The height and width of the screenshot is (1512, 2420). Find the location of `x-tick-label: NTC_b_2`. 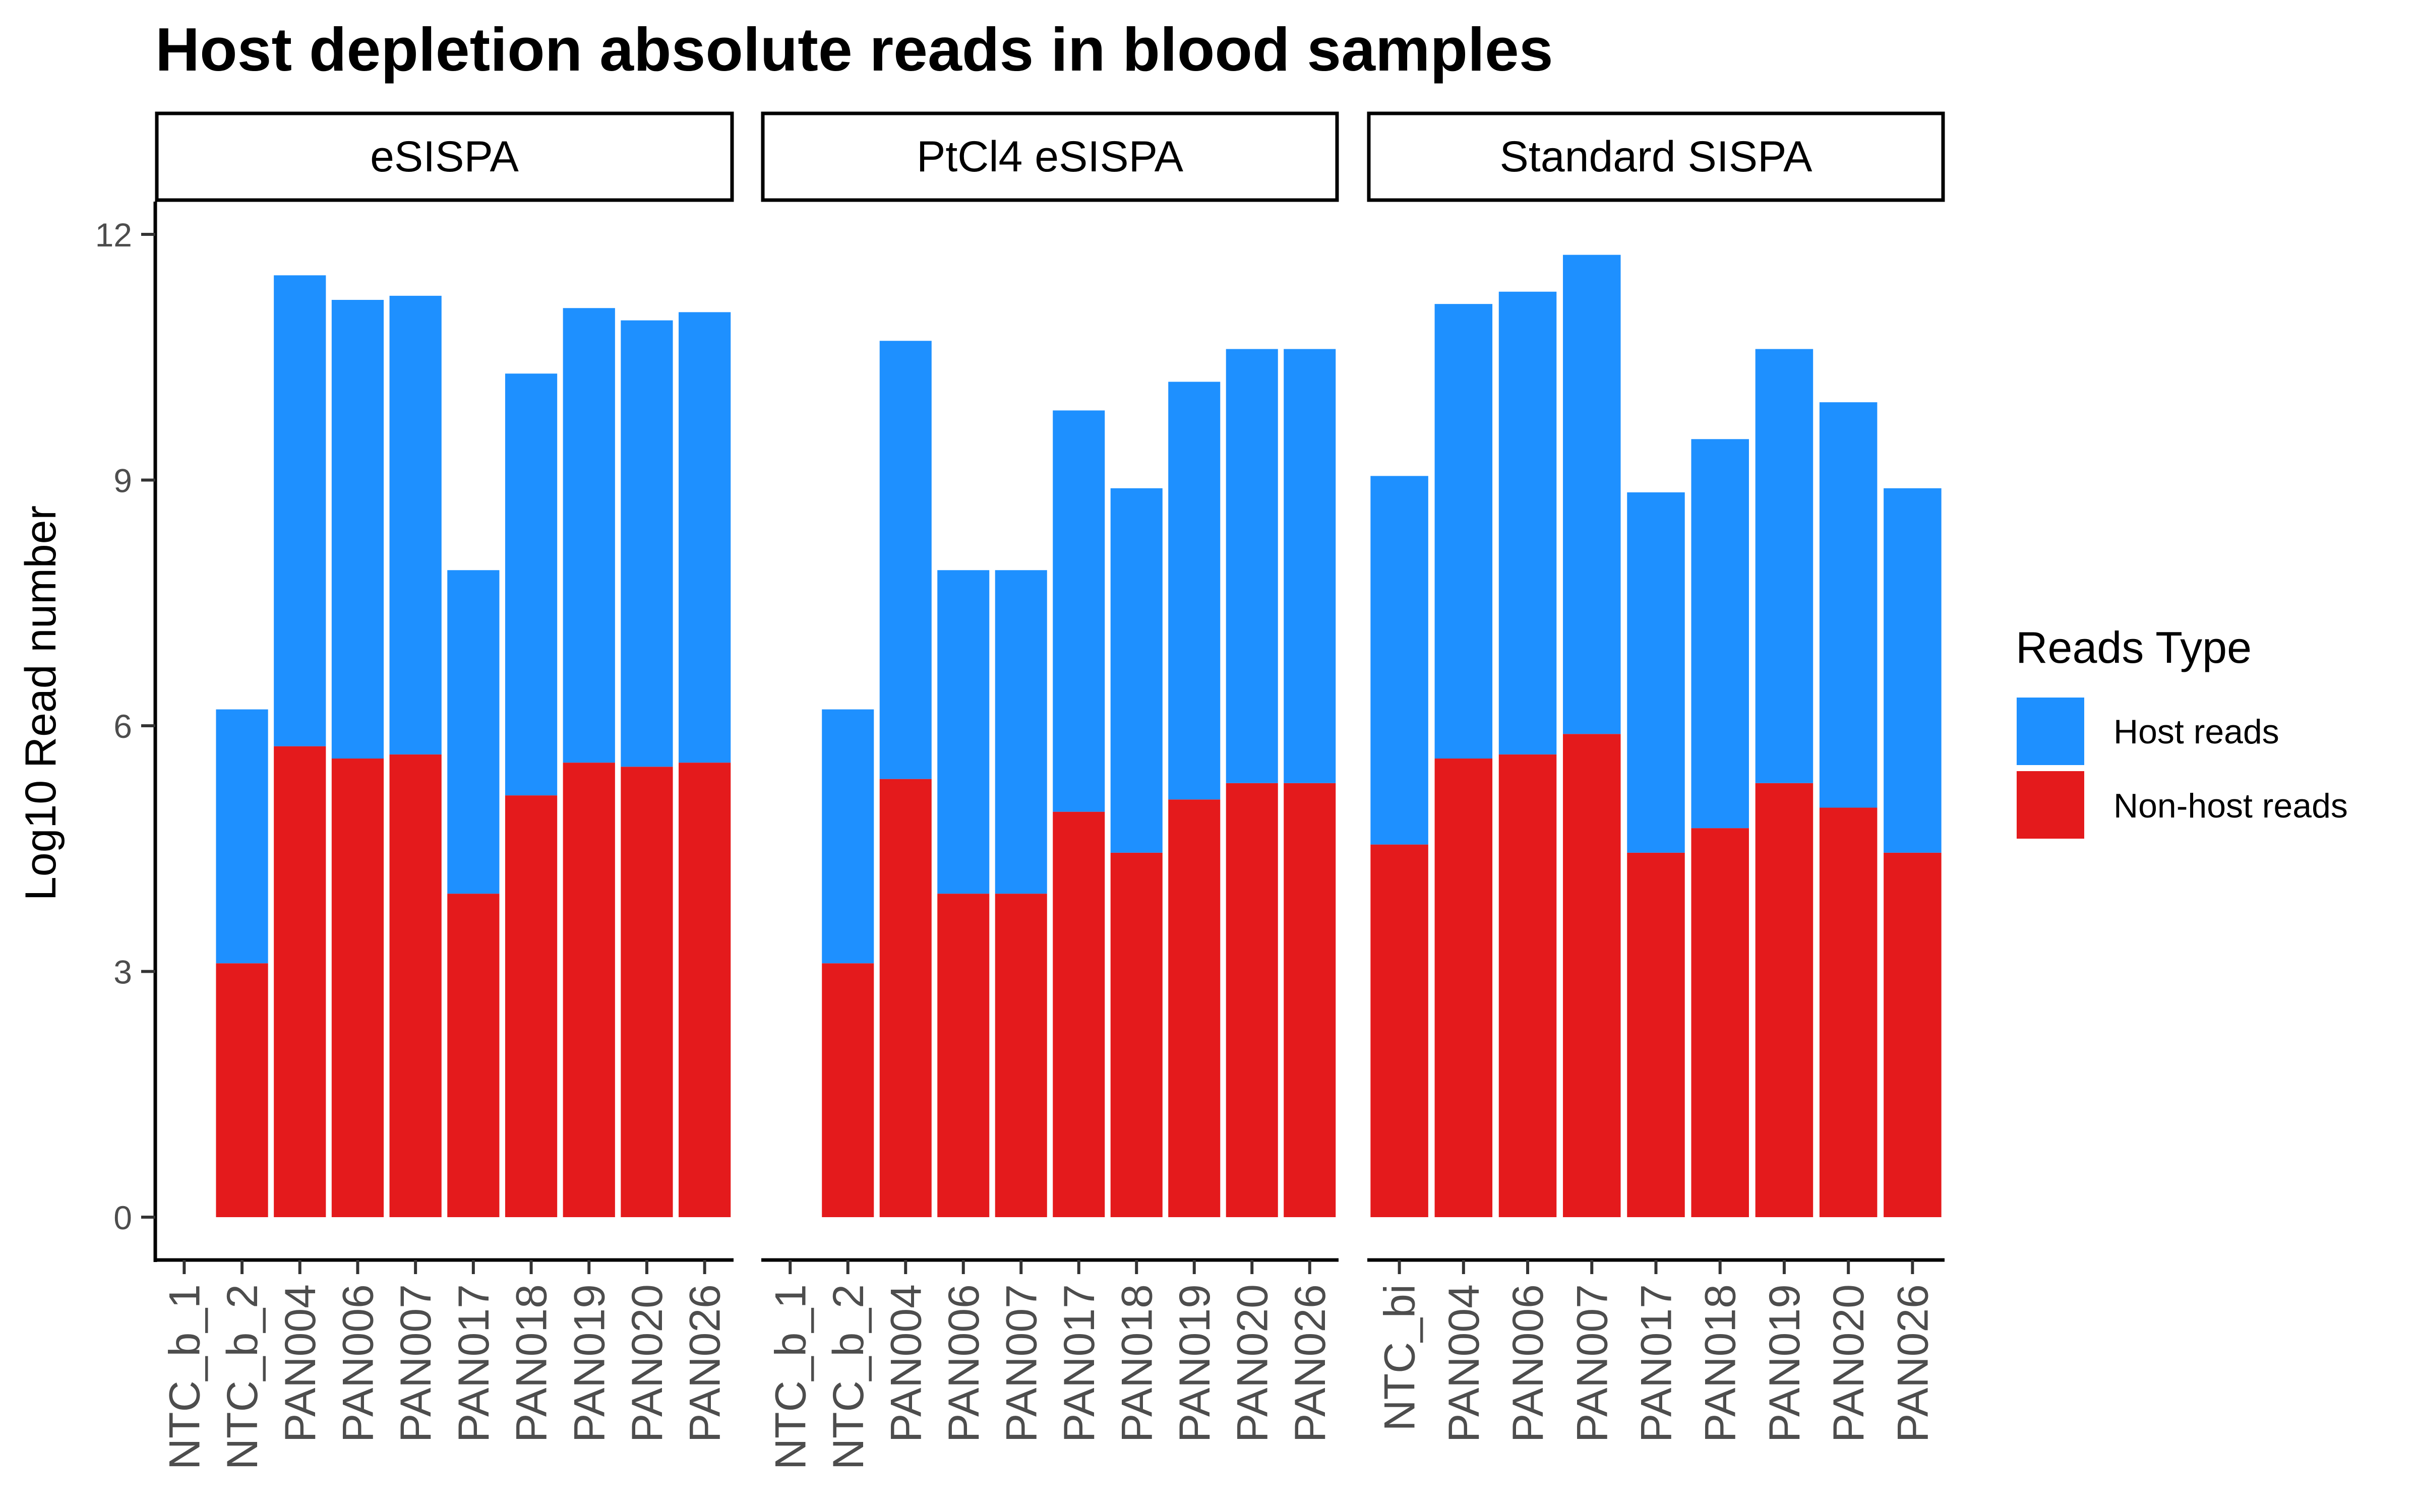

x-tick-label: NTC_b_2 is located at coordinates (242, 1377).